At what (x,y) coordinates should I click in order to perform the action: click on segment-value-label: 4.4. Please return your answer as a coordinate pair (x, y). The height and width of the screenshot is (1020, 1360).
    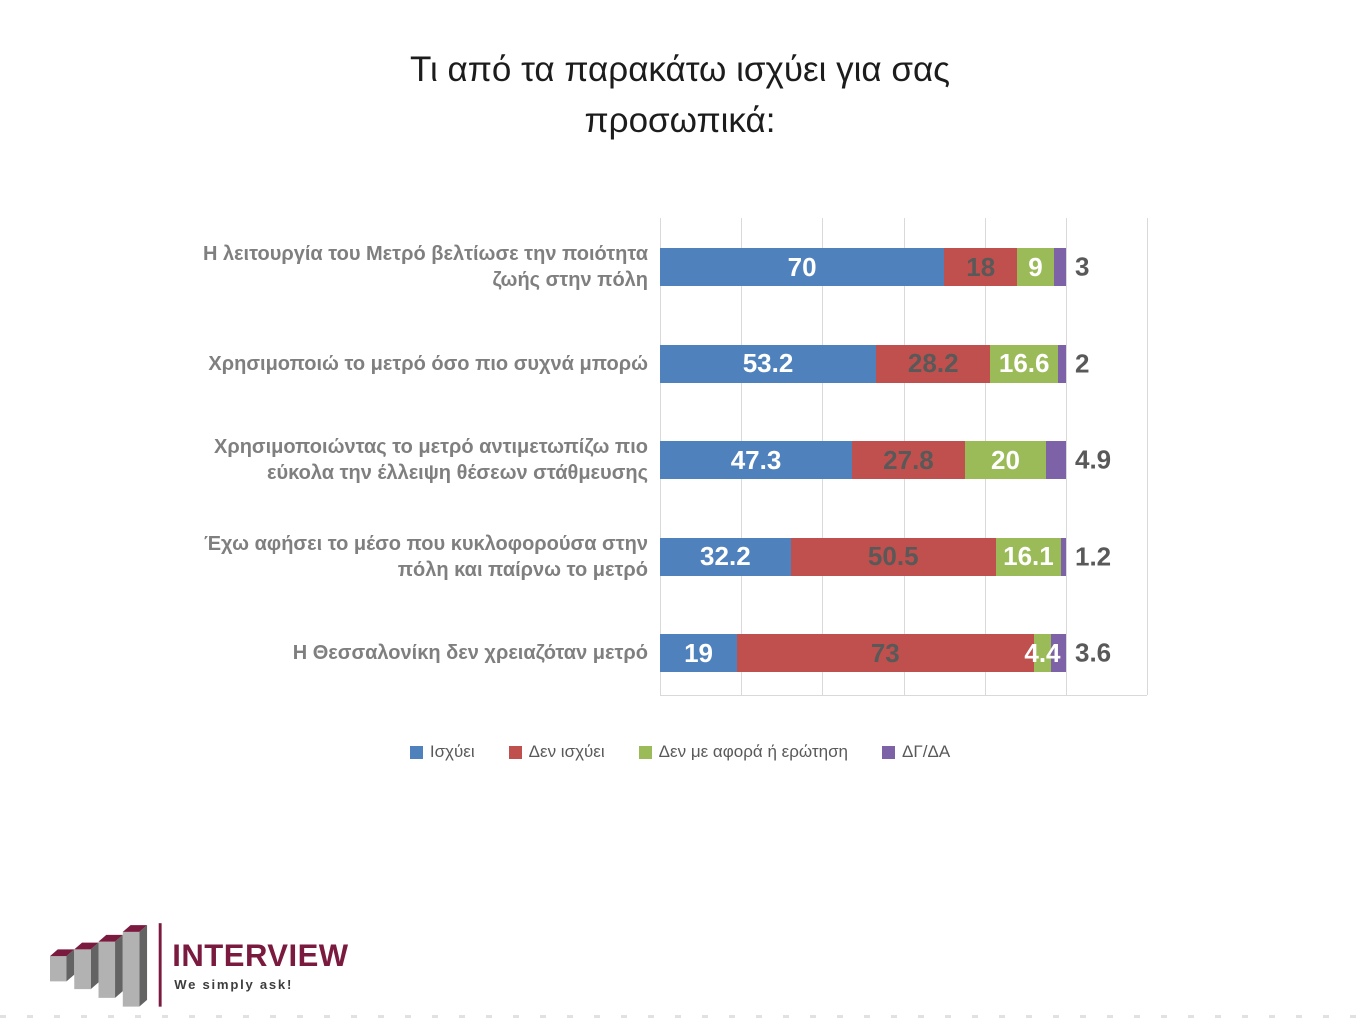
    Looking at the image, I should click on (1042, 652).